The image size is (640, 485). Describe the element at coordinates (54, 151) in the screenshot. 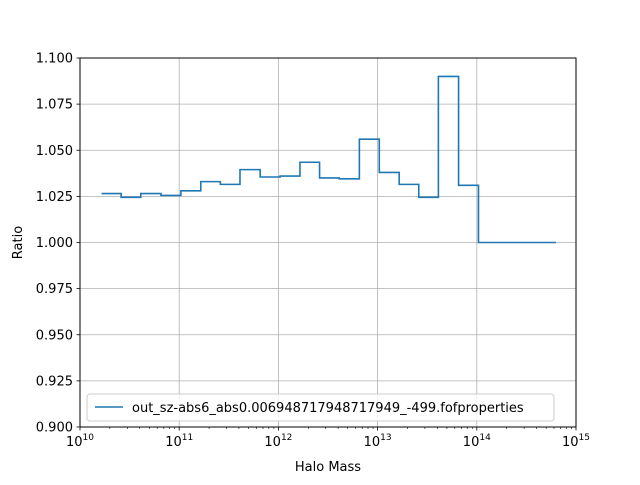

I see `y-tick-label: 1.050` at that location.